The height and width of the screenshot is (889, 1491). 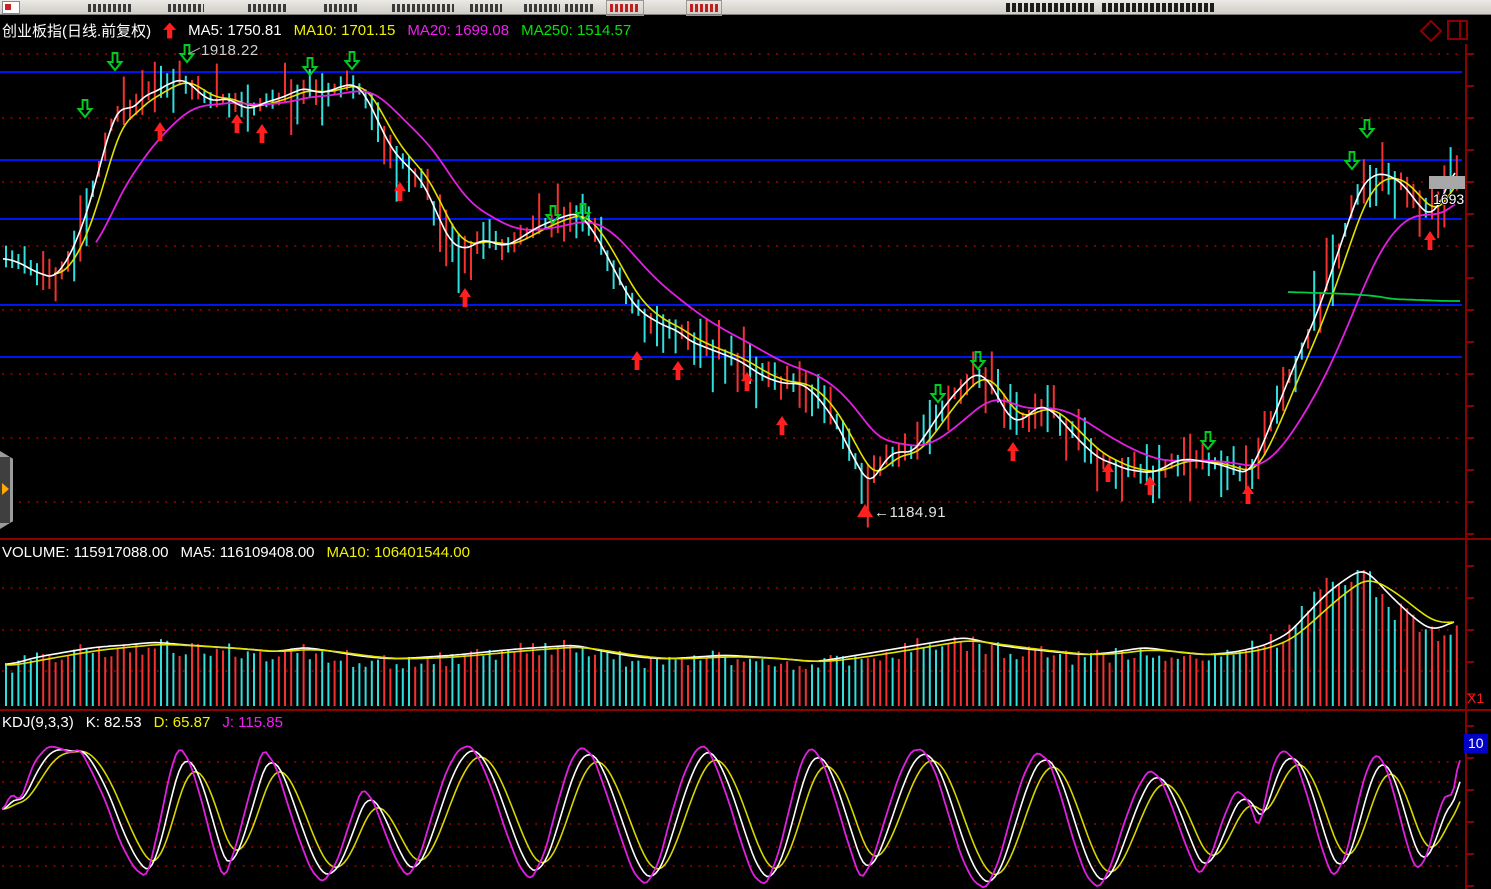 I want to click on left-arrow-glyph: ←, so click(x=882, y=512).